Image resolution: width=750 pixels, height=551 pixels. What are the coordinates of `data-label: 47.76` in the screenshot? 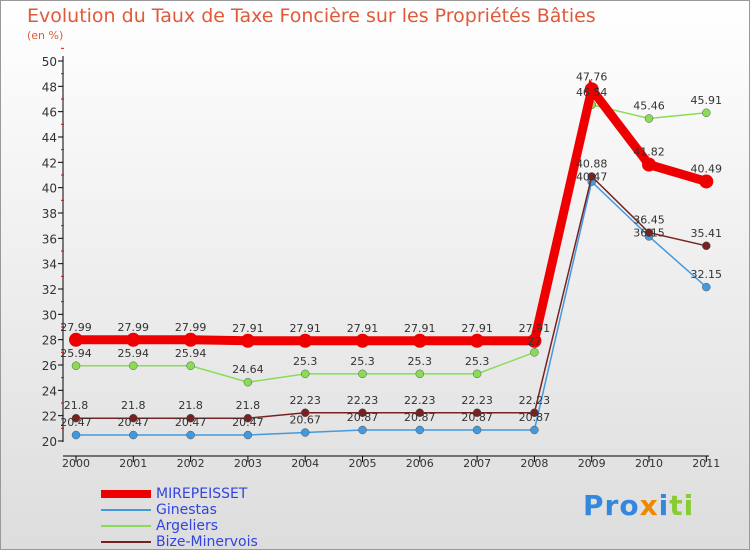 It's located at (592, 76).